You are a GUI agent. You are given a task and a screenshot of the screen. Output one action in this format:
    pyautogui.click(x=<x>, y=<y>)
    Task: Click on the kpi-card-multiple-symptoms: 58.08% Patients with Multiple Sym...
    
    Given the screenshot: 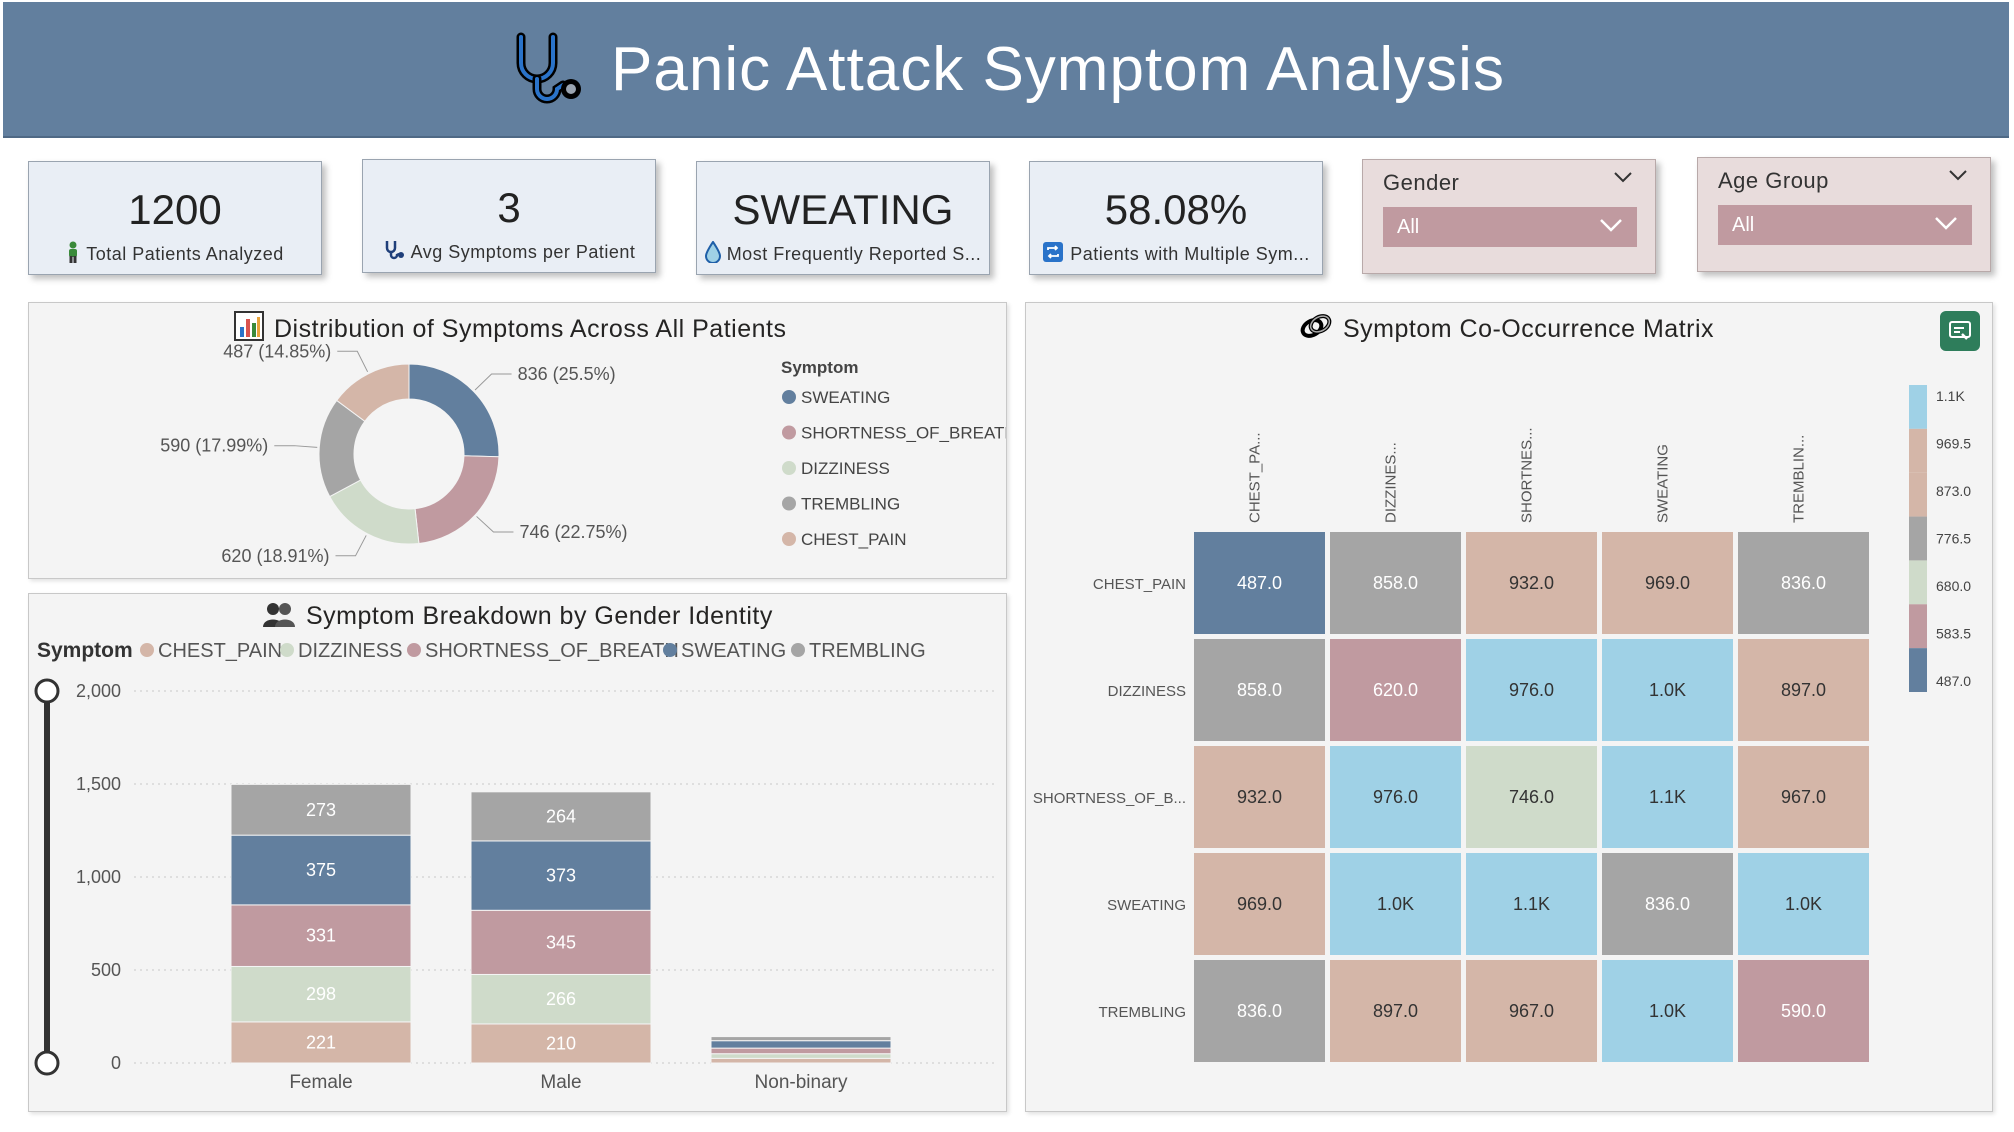 What is the action you would take?
    pyautogui.click(x=1176, y=218)
    